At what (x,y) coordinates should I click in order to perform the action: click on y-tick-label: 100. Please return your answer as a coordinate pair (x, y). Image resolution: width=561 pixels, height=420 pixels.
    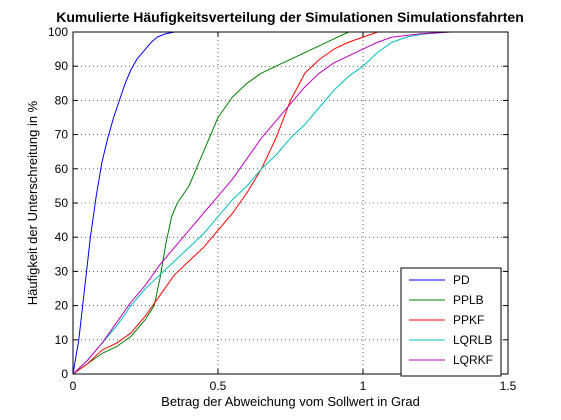
    Looking at the image, I should click on (58, 32).